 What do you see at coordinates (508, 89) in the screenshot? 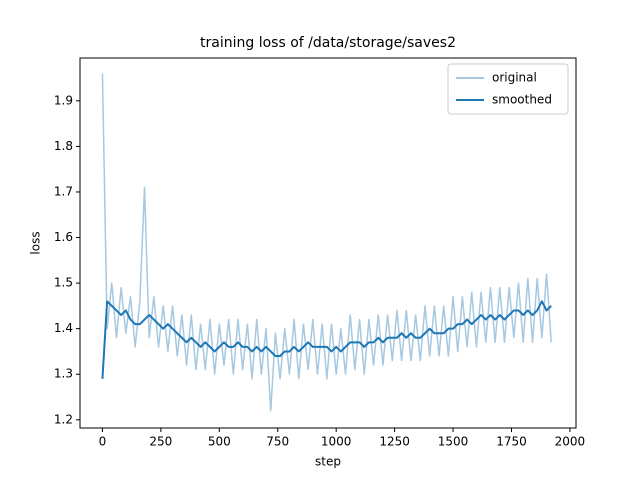
I see `legend-box` at bounding box center [508, 89].